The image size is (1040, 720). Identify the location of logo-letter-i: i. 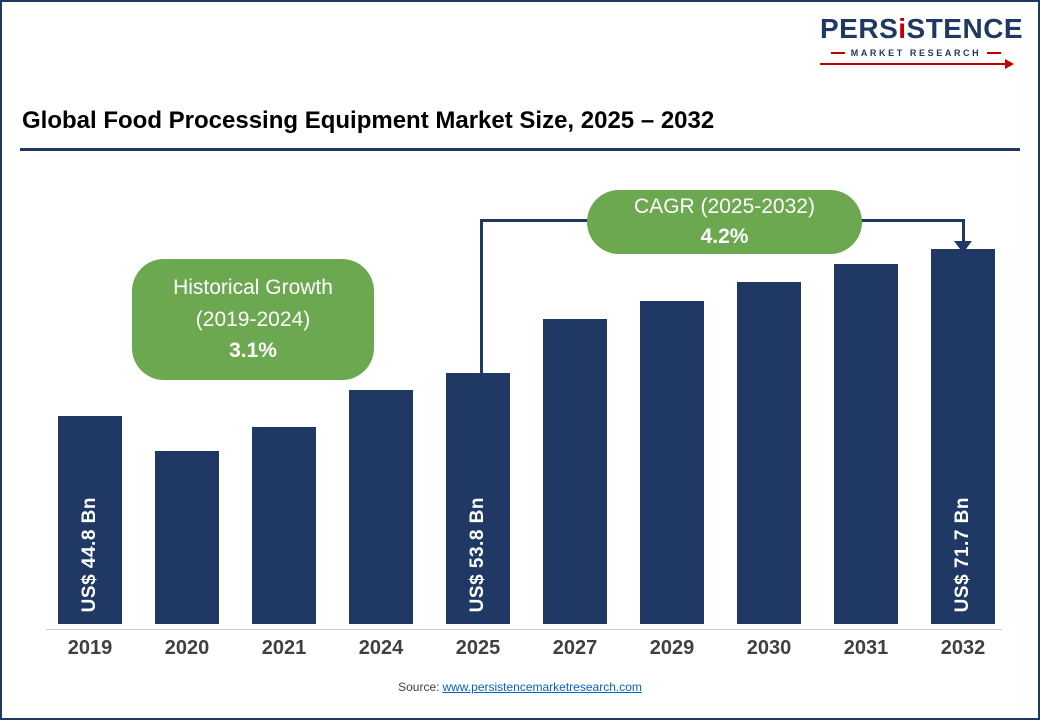
(902, 28).